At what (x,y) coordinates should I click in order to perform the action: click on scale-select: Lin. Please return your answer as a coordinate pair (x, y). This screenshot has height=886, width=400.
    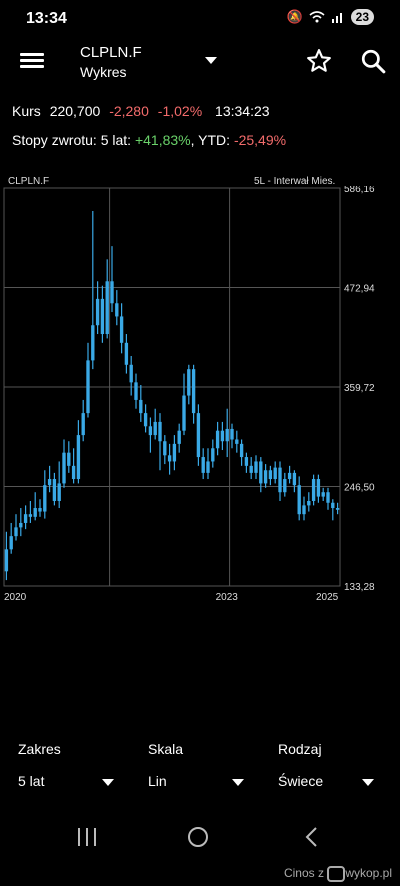
    Looking at the image, I should click on (157, 781).